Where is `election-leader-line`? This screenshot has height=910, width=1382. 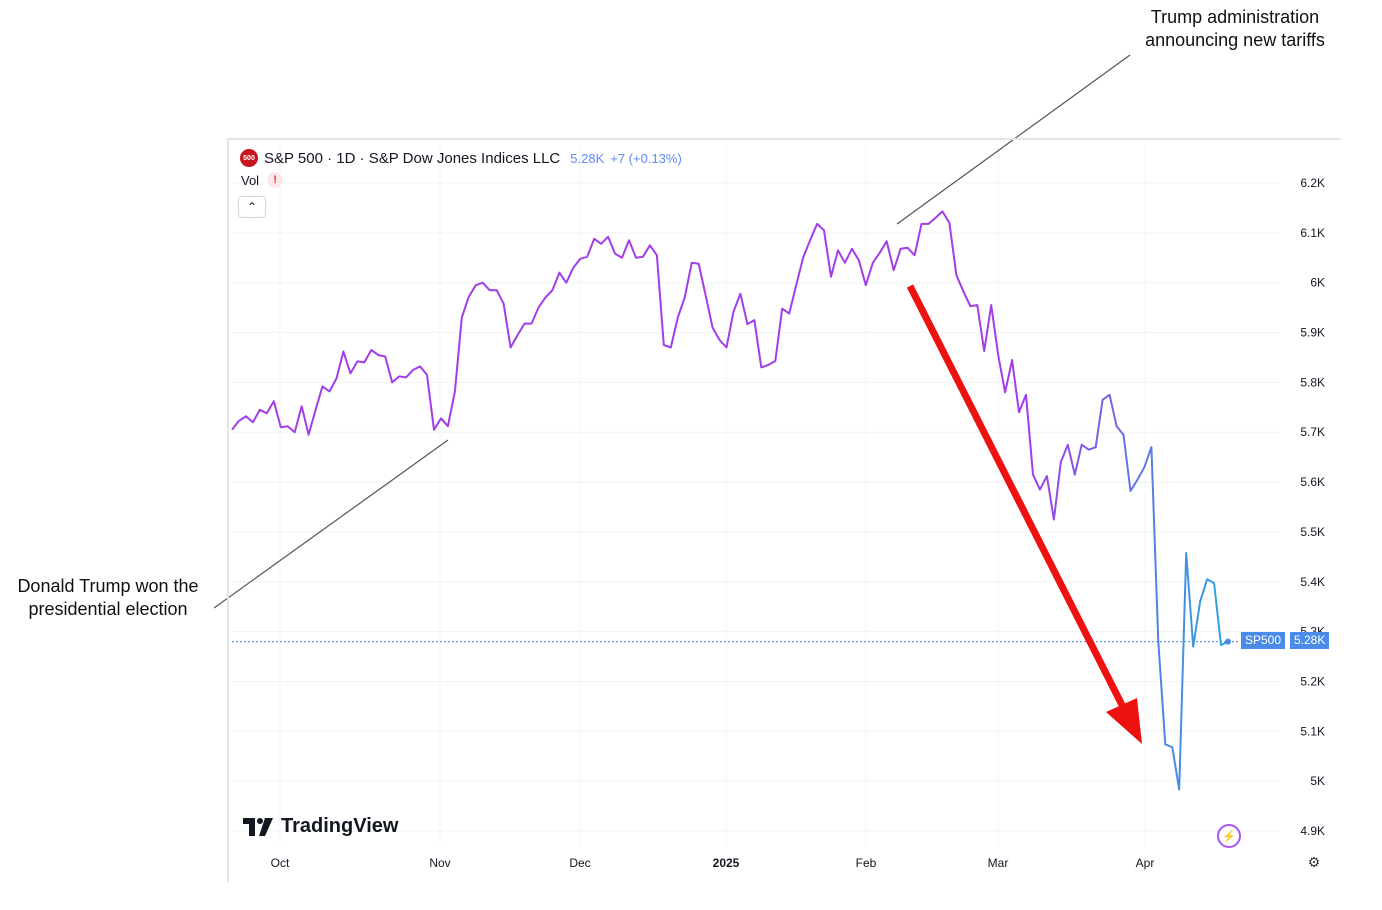
election-leader-line is located at coordinates (331, 524).